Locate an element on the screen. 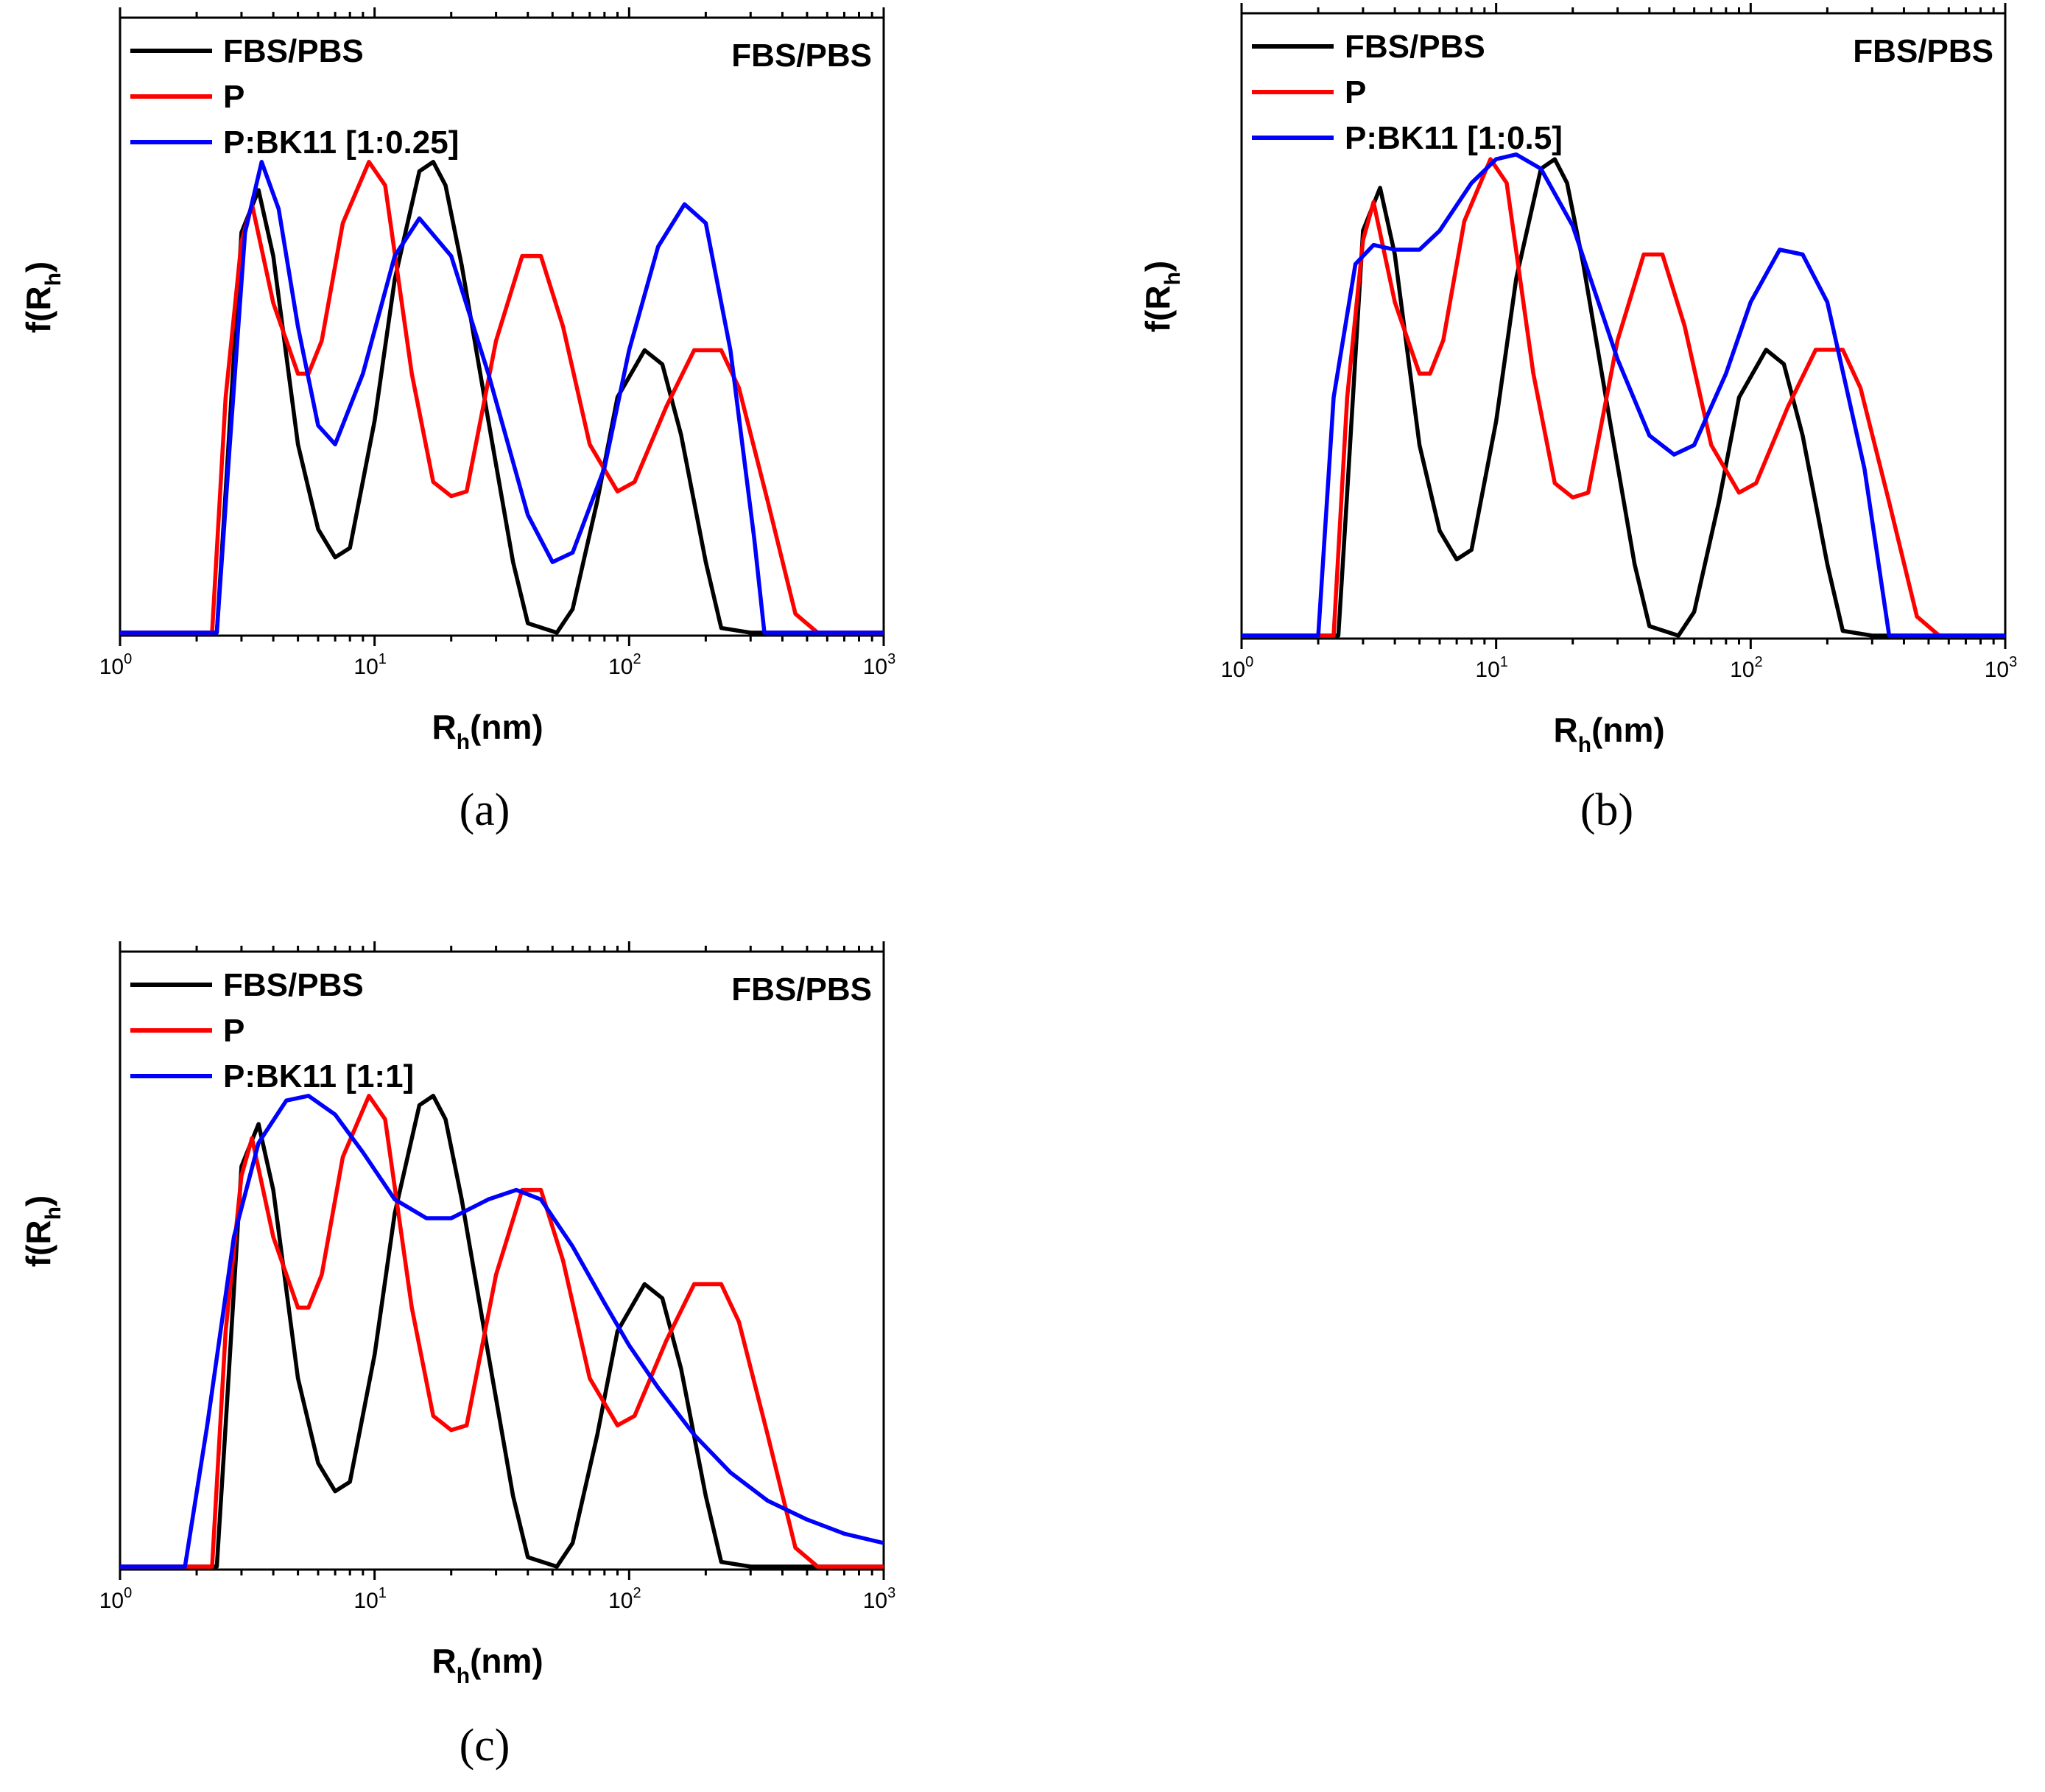  legend-label: P:BK11 [1:1] is located at coordinates (318, 1076).